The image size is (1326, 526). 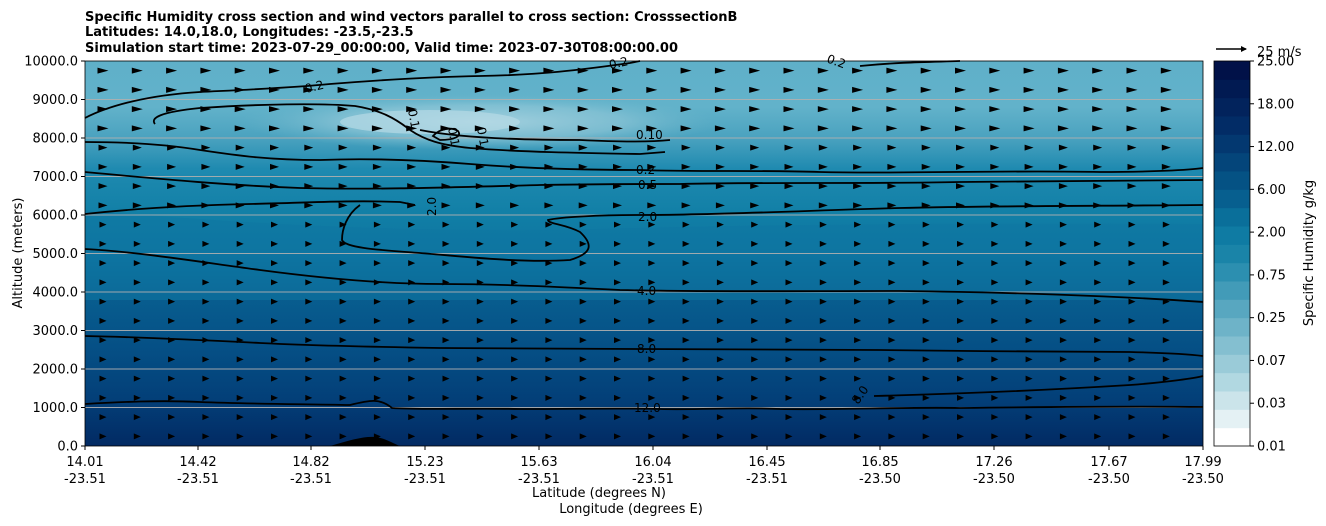 What do you see at coordinates (1108, 462) in the screenshot?
I see `x-tick-label-latitude: 17.67` at bounding box center [1108, 462].